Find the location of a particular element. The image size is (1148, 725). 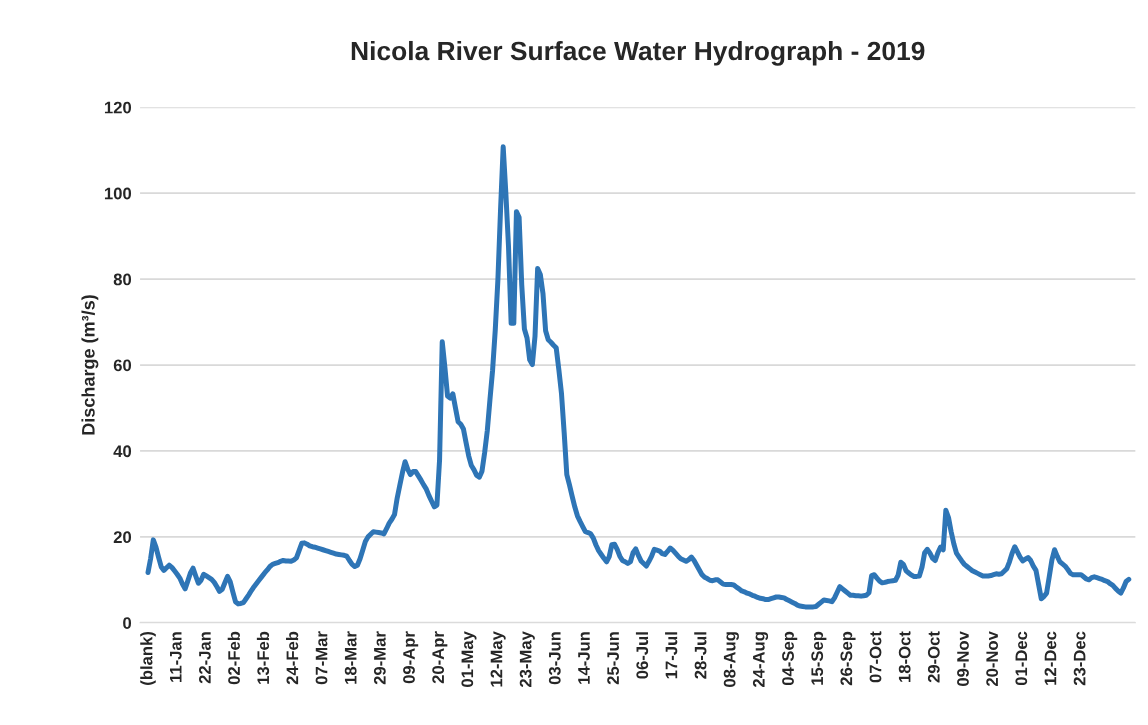

y-tick-label: 60 is located at coordinates (122, 365).